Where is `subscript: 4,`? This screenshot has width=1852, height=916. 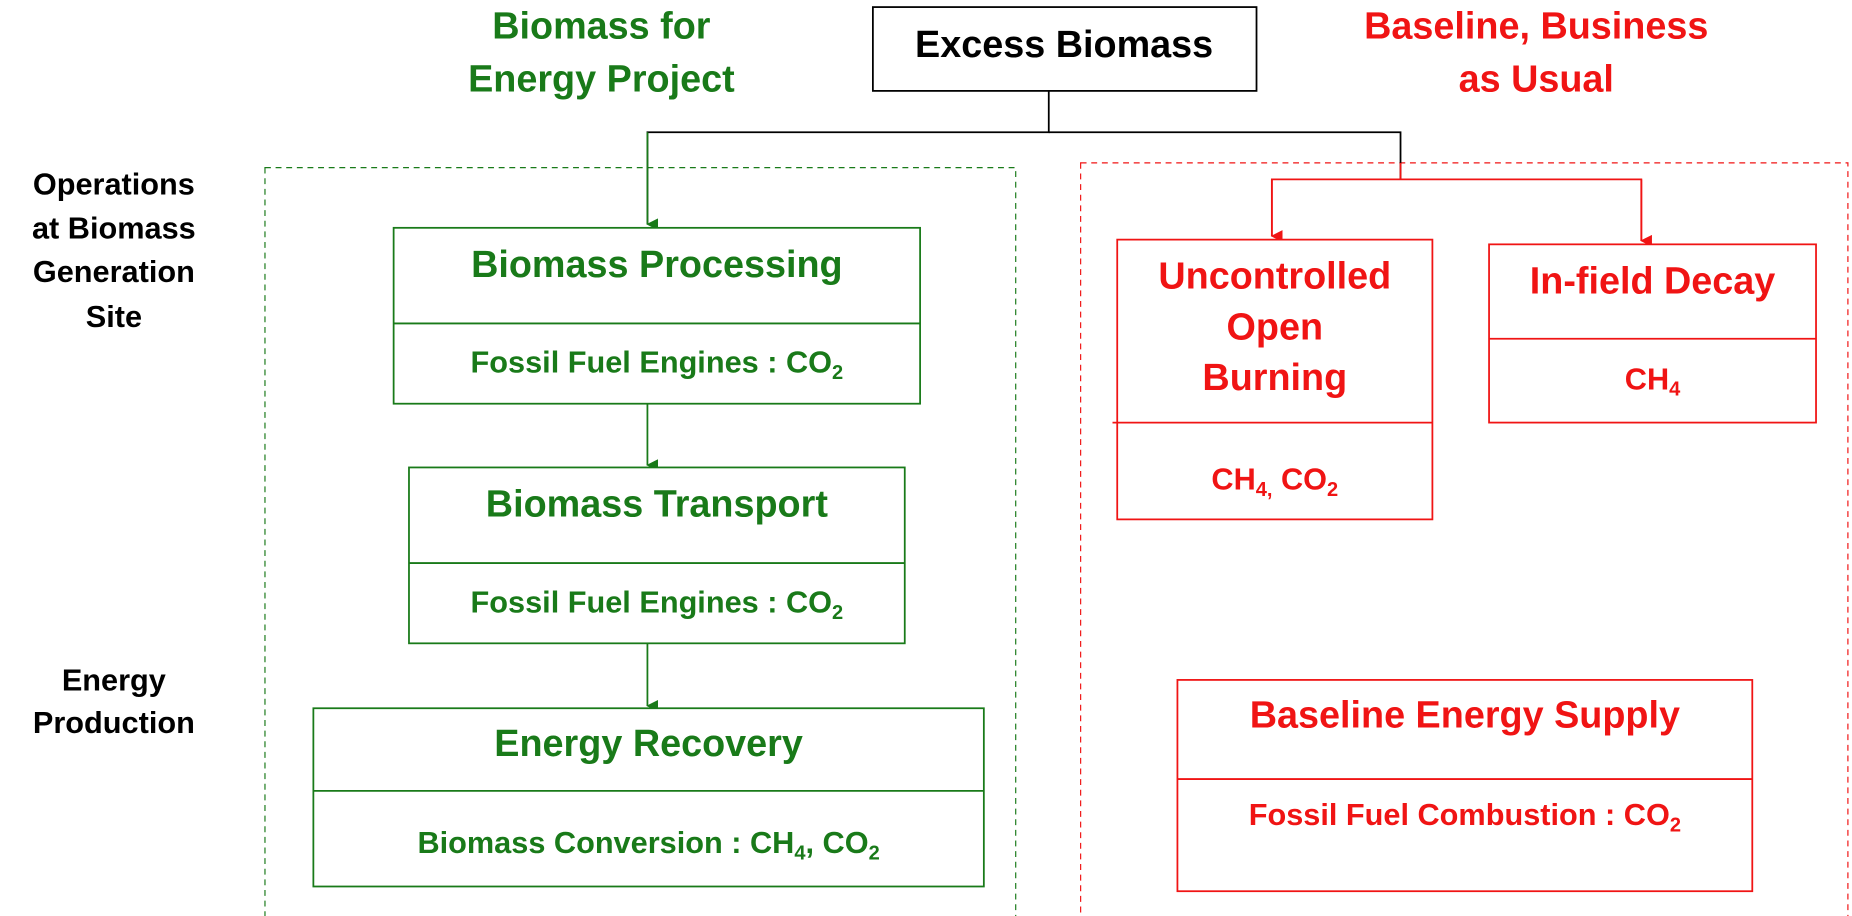 subscript: 4, is located at coordinates (1264, 490).